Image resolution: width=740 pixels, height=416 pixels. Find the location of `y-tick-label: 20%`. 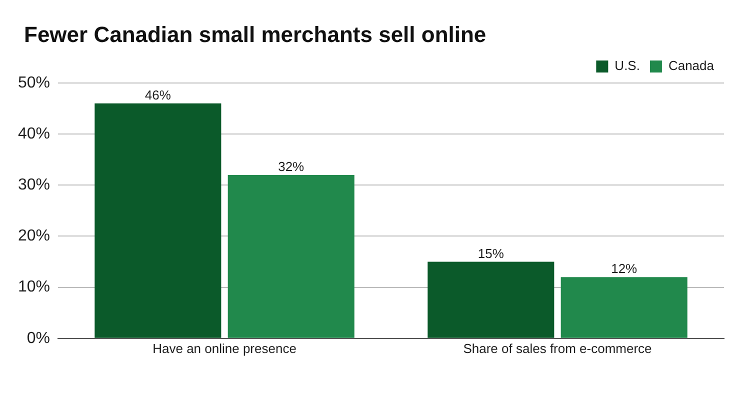

y-tick-label: 20% is located at coordinates (34, 236).